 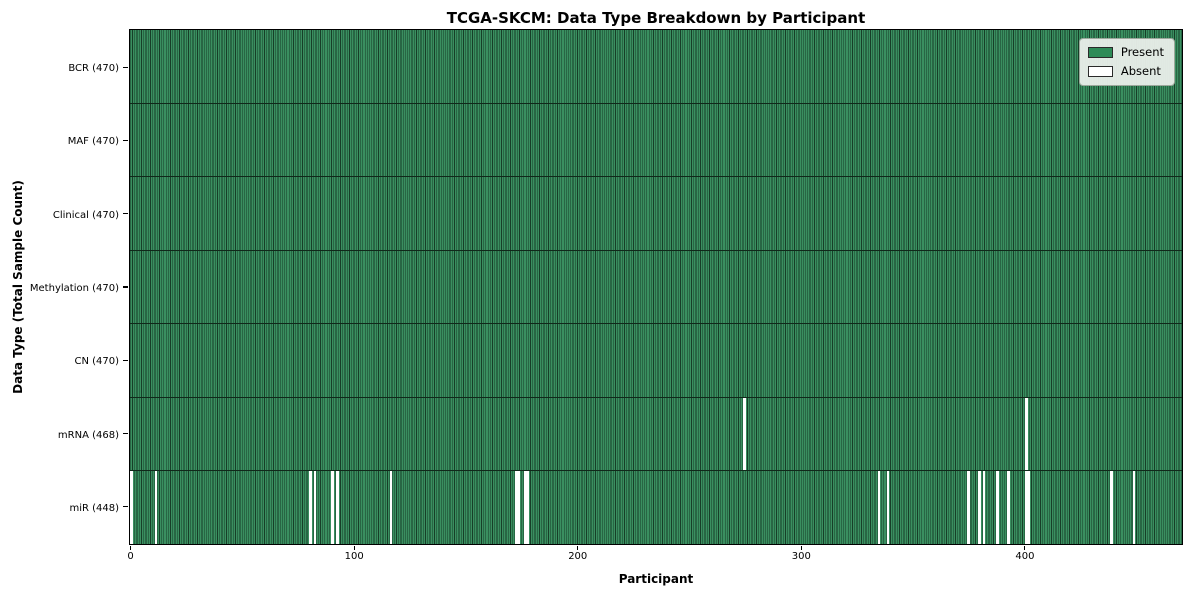 I want to click on ytick-mark-cn, so click(x=125, y=360).